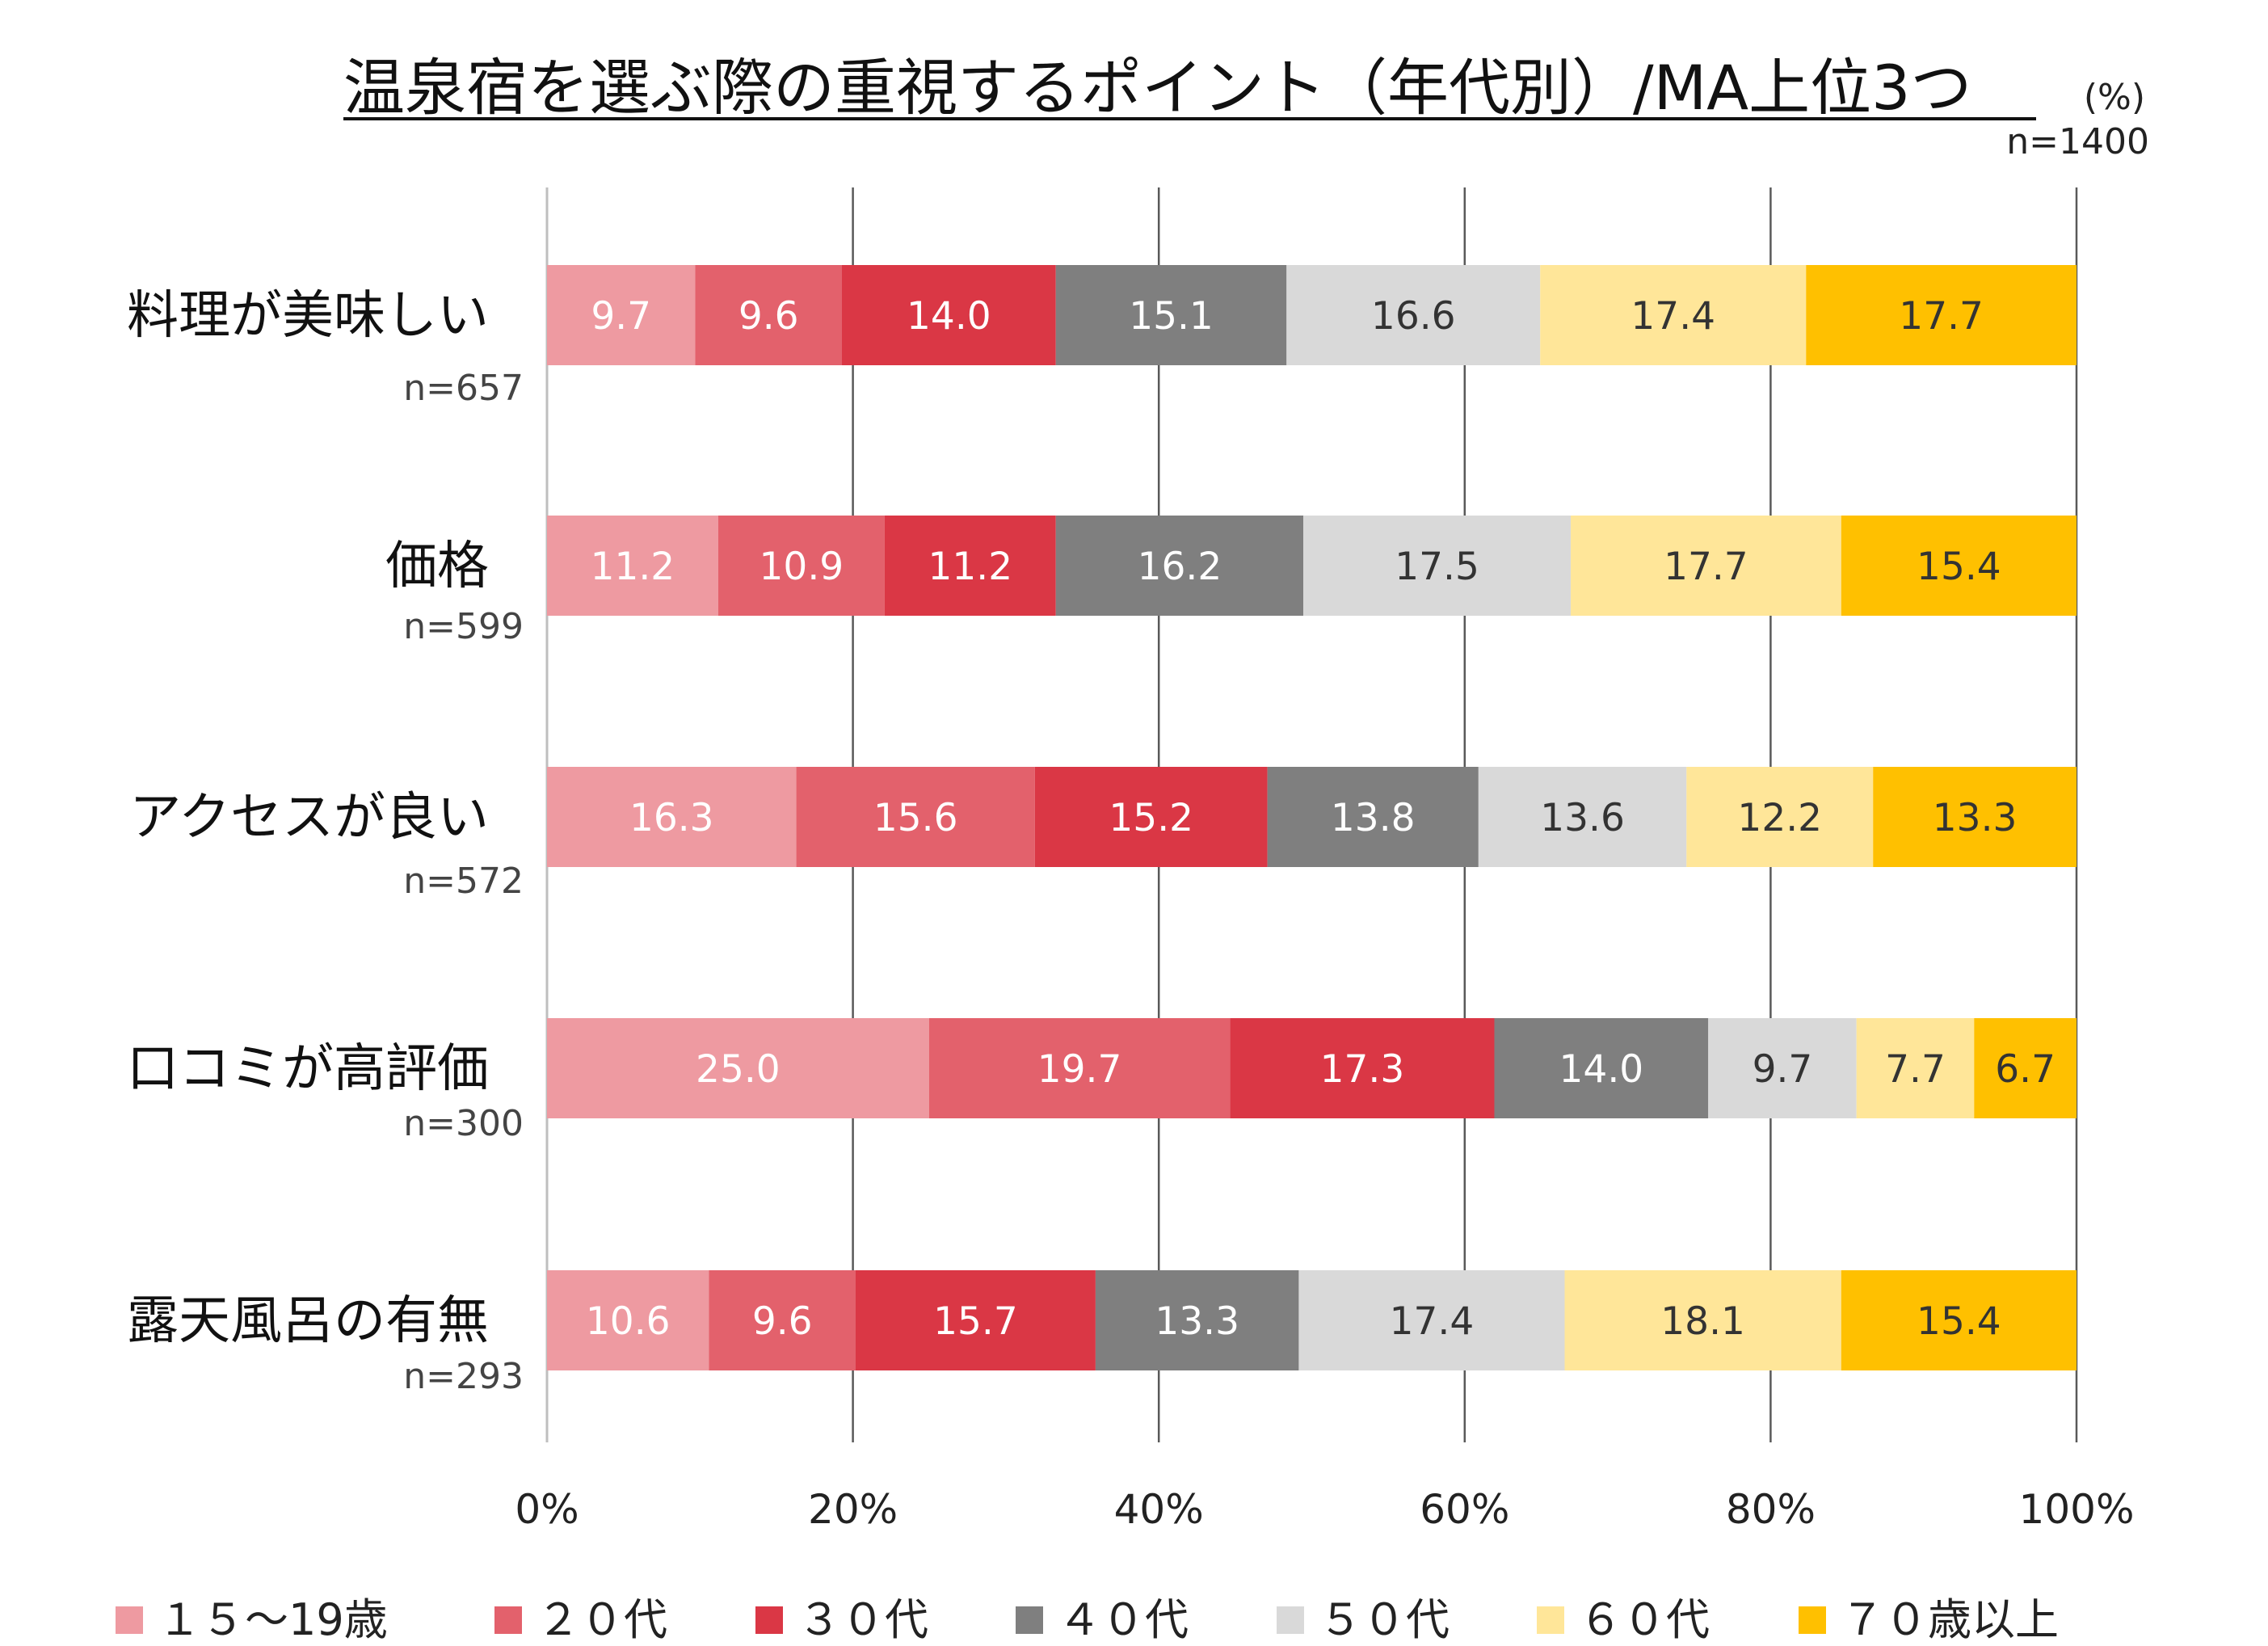 The image size is (2268, 1646). I want to click on x-tick-label: 20%, so click(853, 1510).